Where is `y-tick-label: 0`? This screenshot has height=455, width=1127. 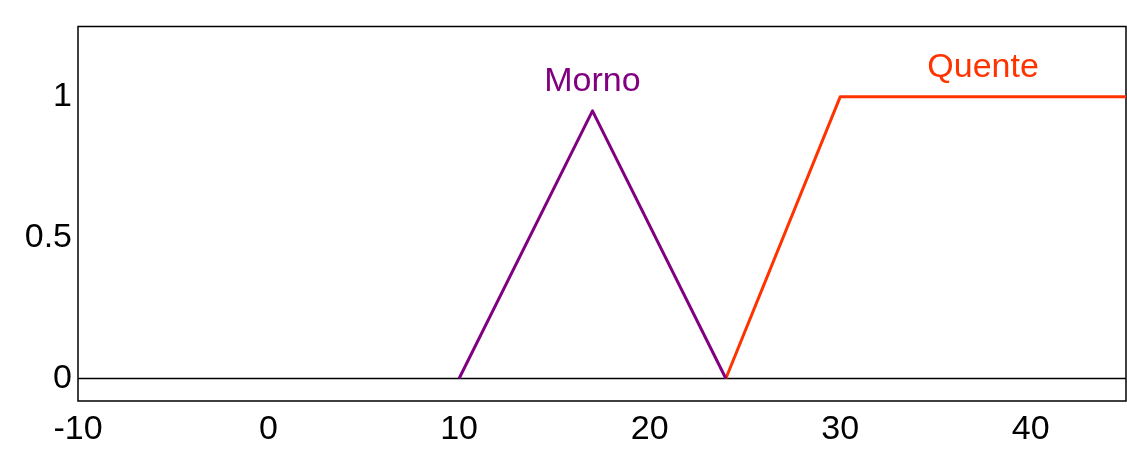 y-tick-label: 0 is located at coordinates (62, 375).